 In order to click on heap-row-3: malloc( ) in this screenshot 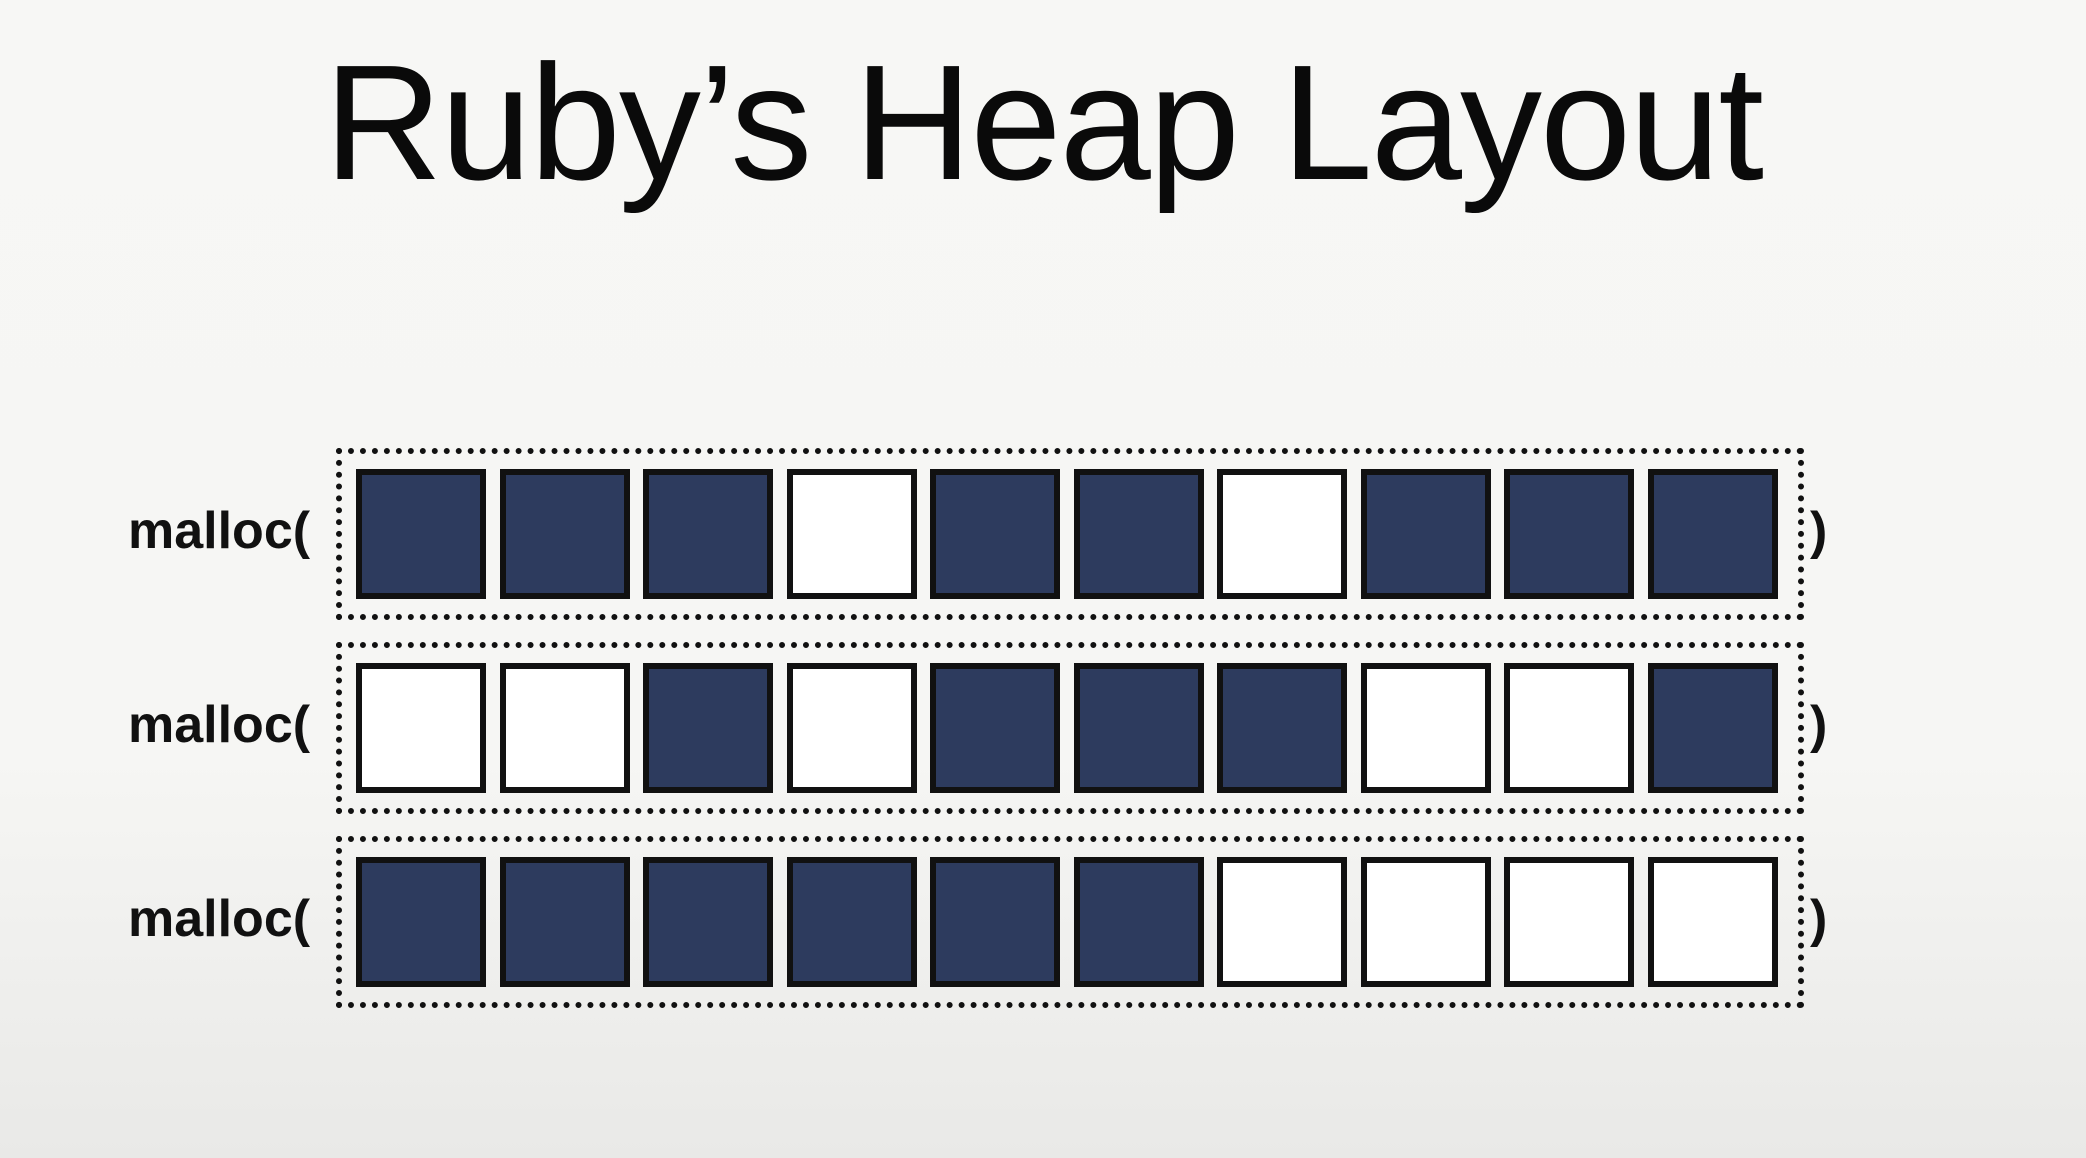, I will do `click(1043, 922)`.